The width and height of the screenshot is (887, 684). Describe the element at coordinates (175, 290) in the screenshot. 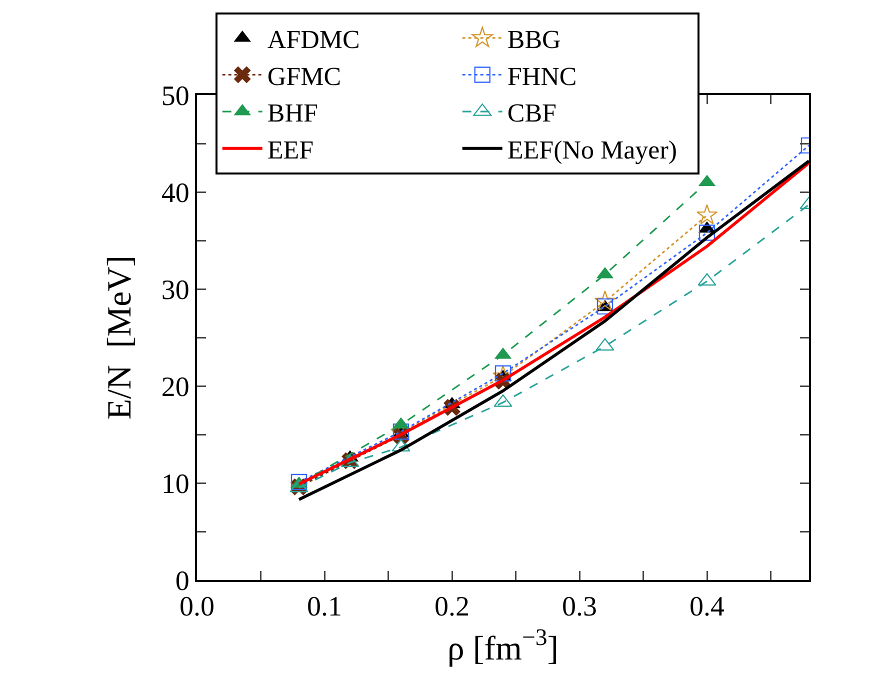

I see `y-tick-label: 30` at that location.